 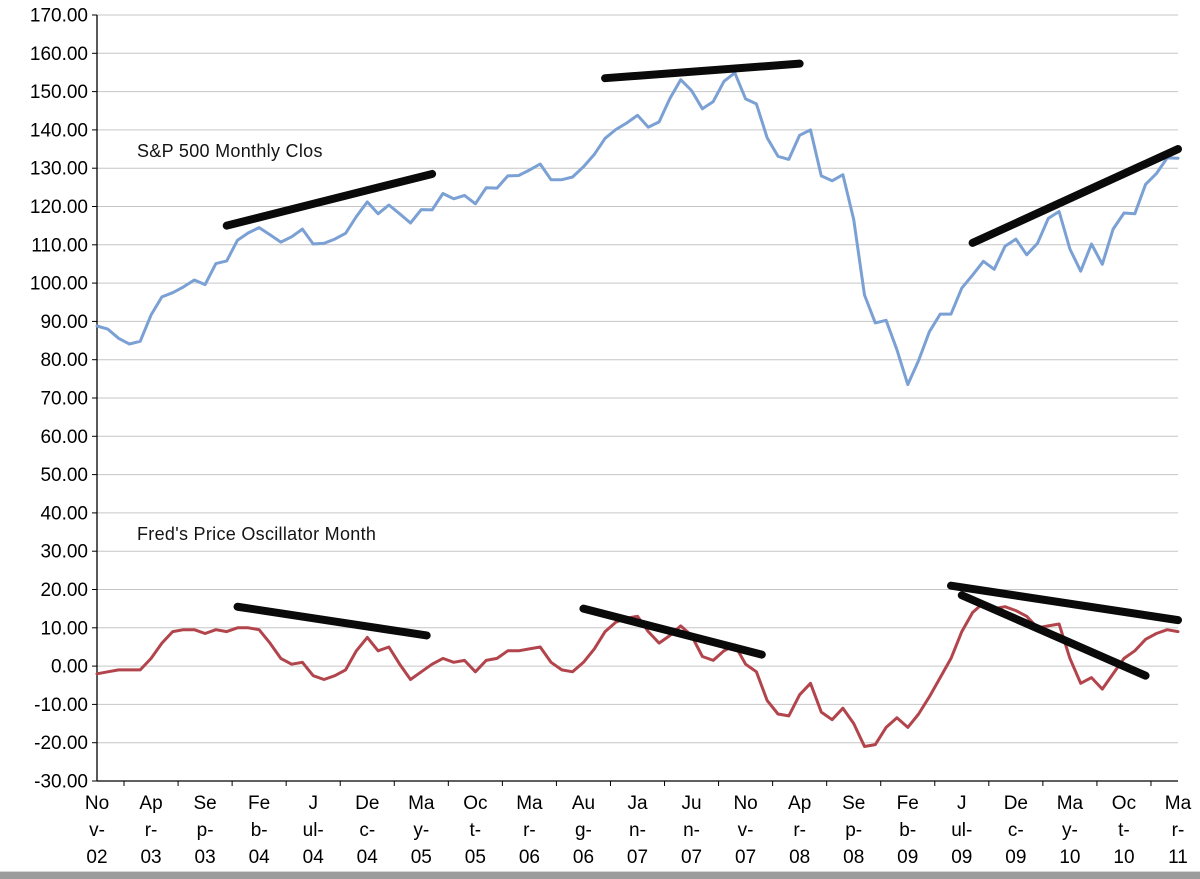 What do you see at coordinates (672, 631) in the screenshot?
I see `oscillator-downtrend-2007` at bounding box center [672, 631].